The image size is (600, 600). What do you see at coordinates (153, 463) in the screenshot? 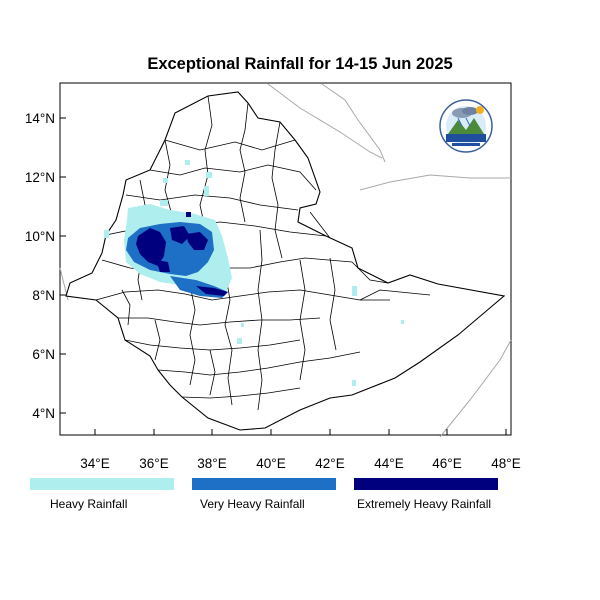
I see `x-tick-label: 36°E` at bounding box center [153, 463].